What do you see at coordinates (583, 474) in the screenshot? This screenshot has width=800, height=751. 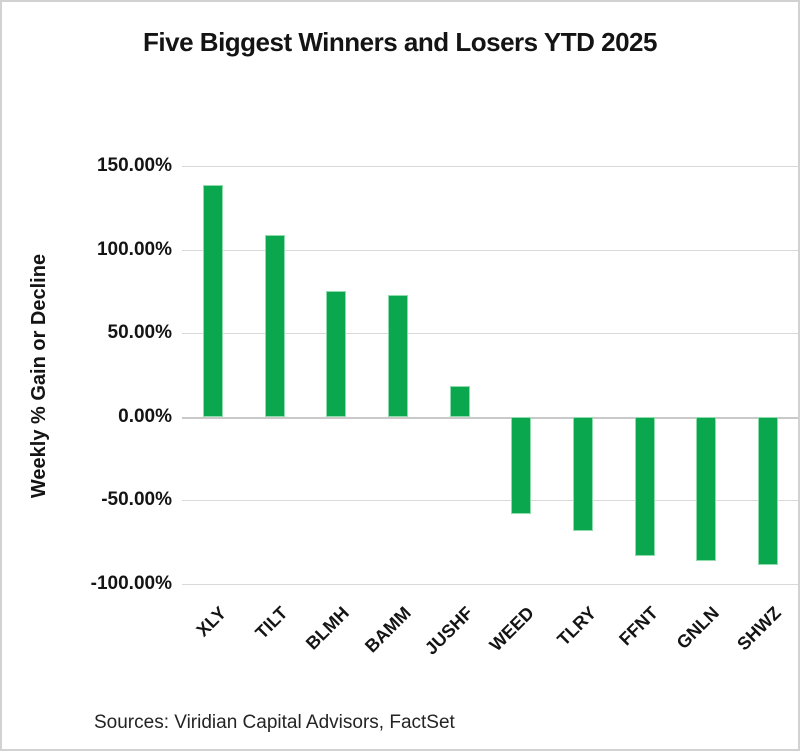 I see `bar-tlry` at bounding box center [583, 474].